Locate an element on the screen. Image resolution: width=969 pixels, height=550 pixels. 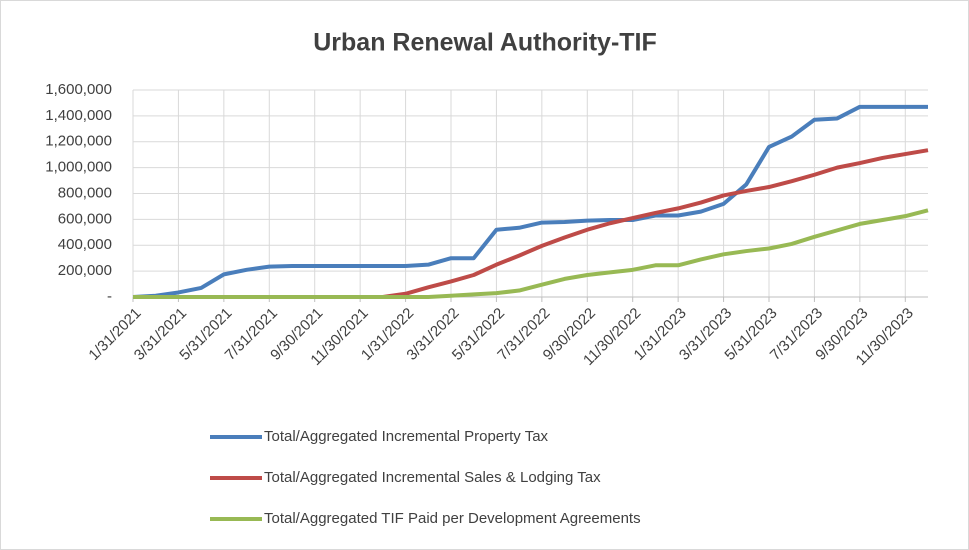
y-tick-label: 1,600,000 is located at coordinates (78, 89).